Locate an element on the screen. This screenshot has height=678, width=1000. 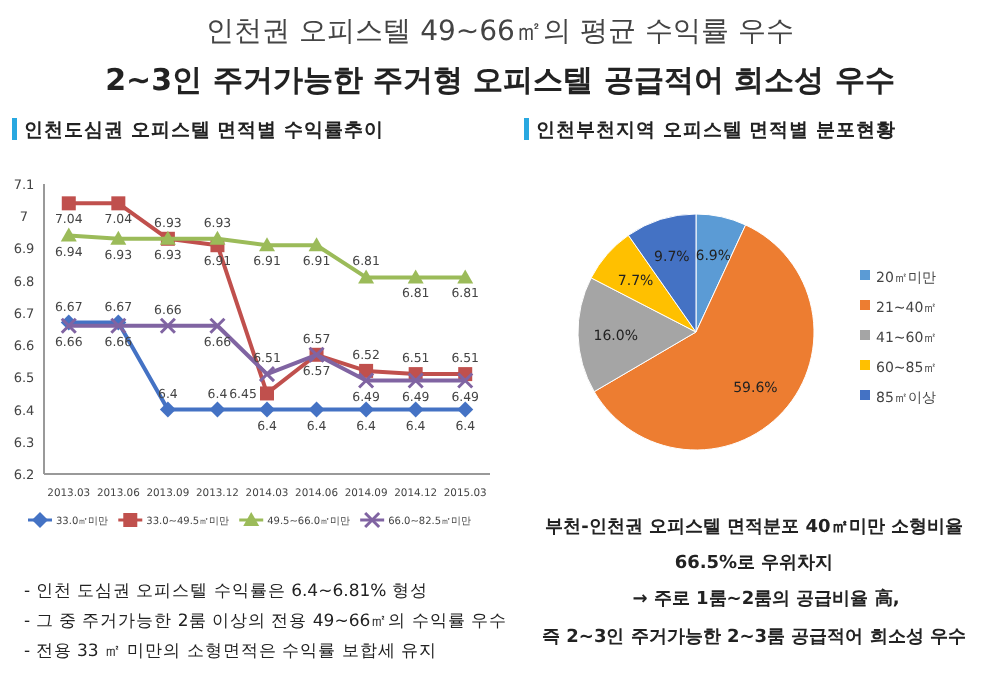
text: 인천권 오피스텔 49~66㎡의 평균 수익률 우수 is located at coordinates (500, 32).